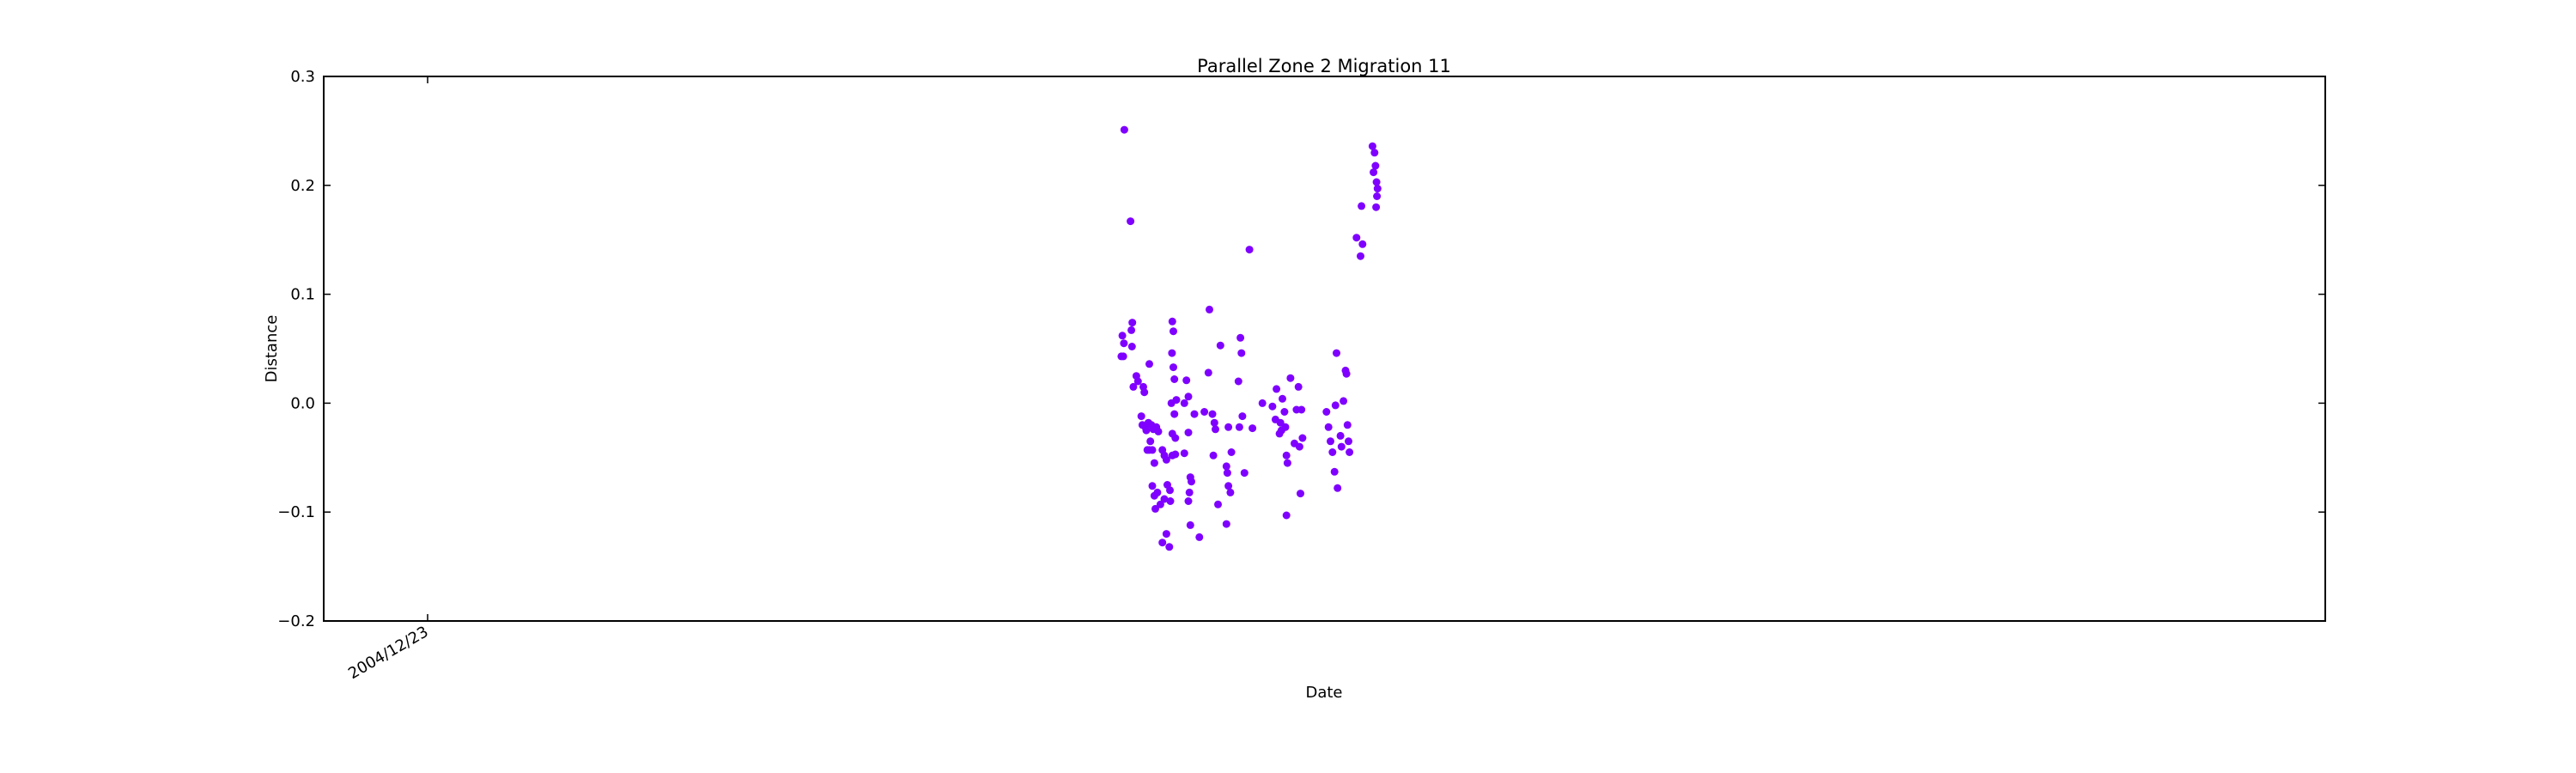 This screenshot has height=773, width=2576. What do you see at coordinates (272, 349) in the screenshot?
I see `y-axis-label: Distance` at bounding box center [272, 349].